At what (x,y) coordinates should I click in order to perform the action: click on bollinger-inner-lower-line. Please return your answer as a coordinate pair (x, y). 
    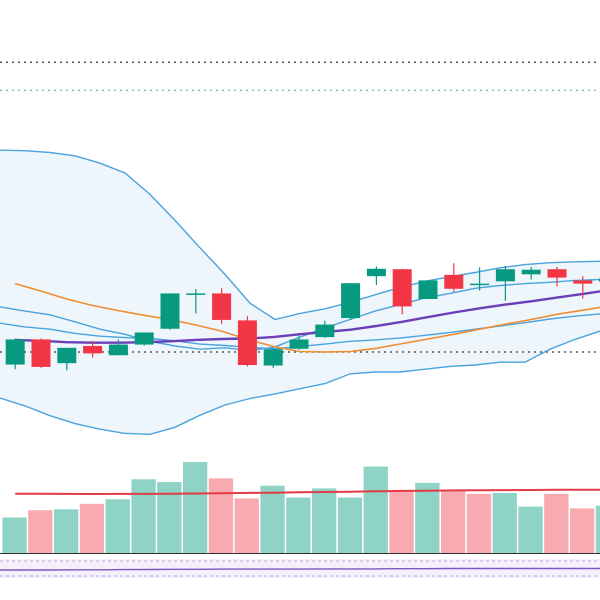
    Looking at the image, I should click on (300, 315).